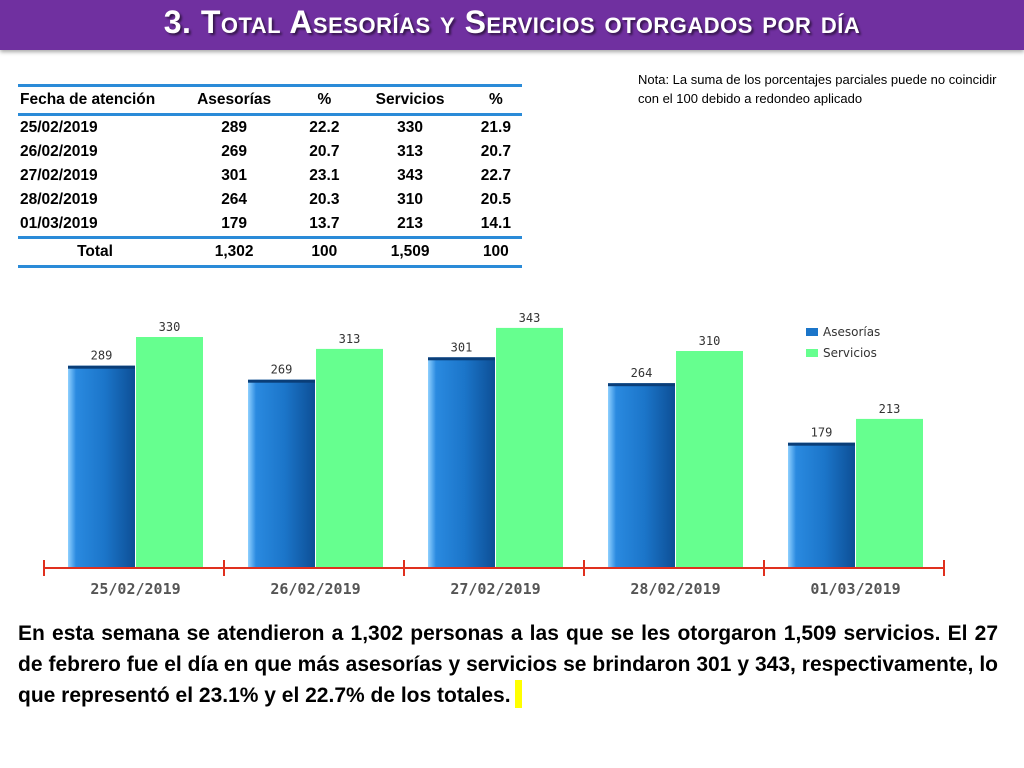 The height and width of the screenshot is (768, 1024). What do you see at coordinates (270, 128) in the screenshot?
I see `table-row: 25/02/2019 289 22.2 330 21.9` at bounding box center [270, 128].